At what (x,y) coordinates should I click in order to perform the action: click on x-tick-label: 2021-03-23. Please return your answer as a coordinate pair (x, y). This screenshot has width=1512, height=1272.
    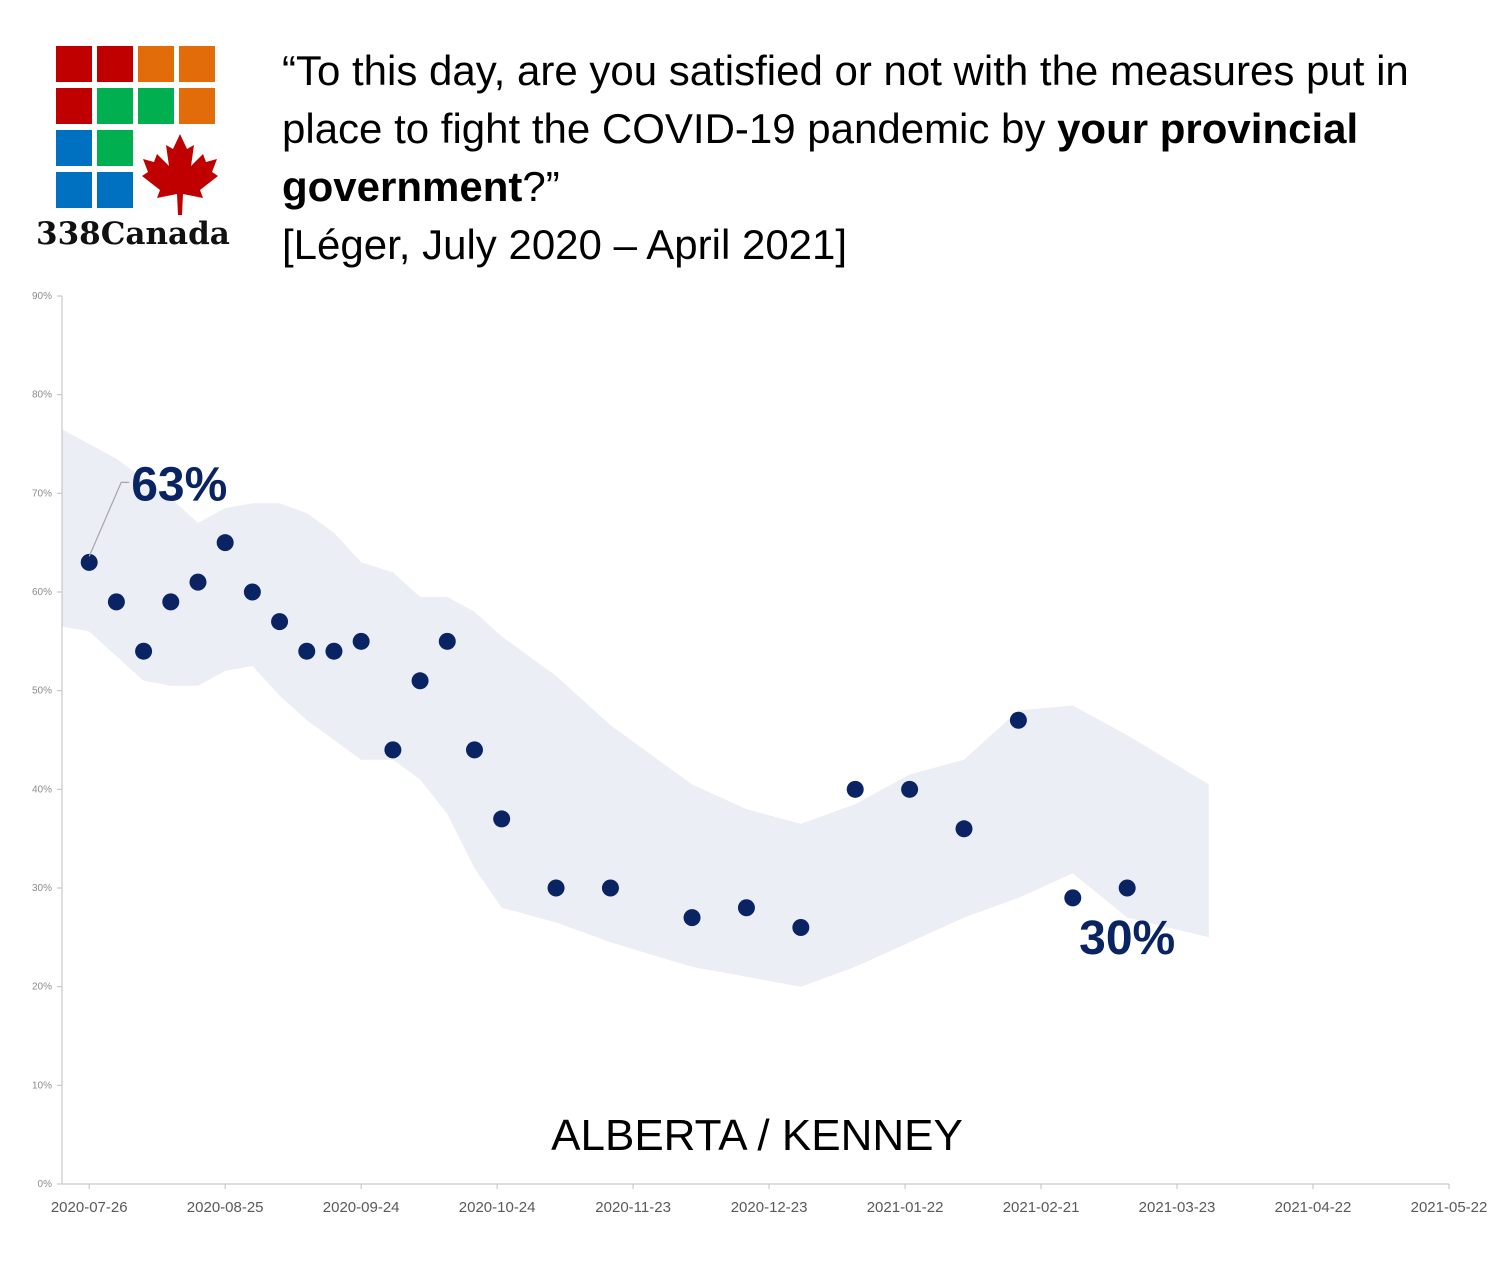
    Looking at the image, I should click on (1177, 1207).